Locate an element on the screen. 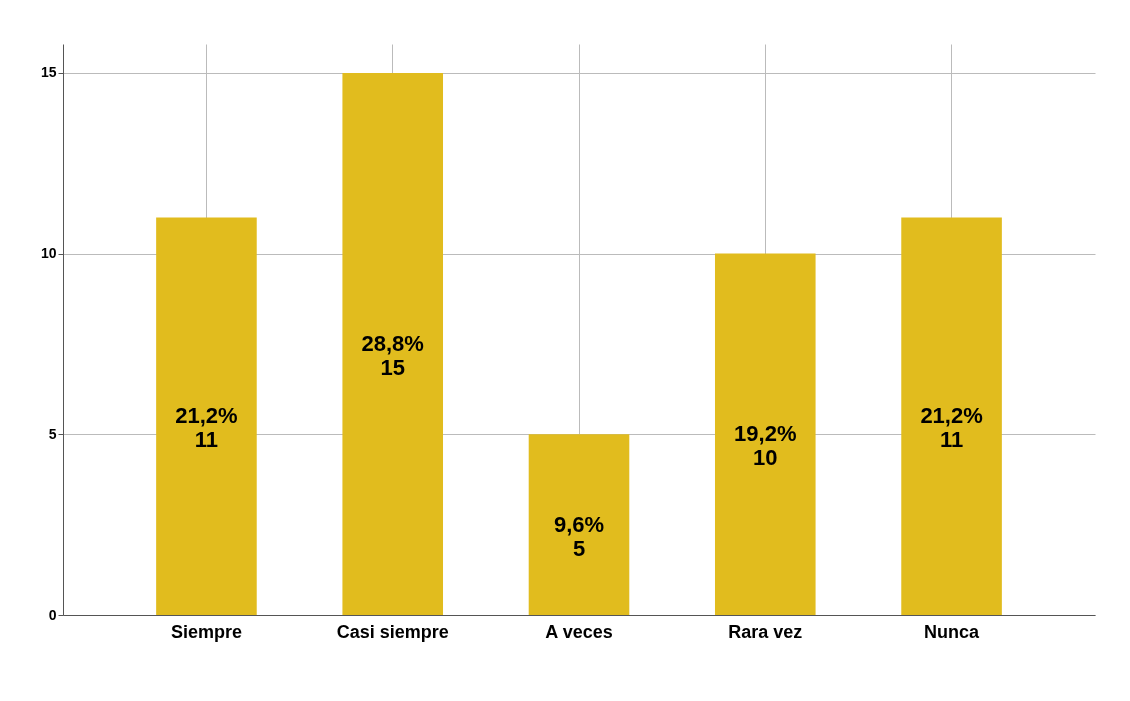 The height and width of the screenshot is (701, 1130). x-tick-label: Casi siempre is located at coordinates (392, 631).